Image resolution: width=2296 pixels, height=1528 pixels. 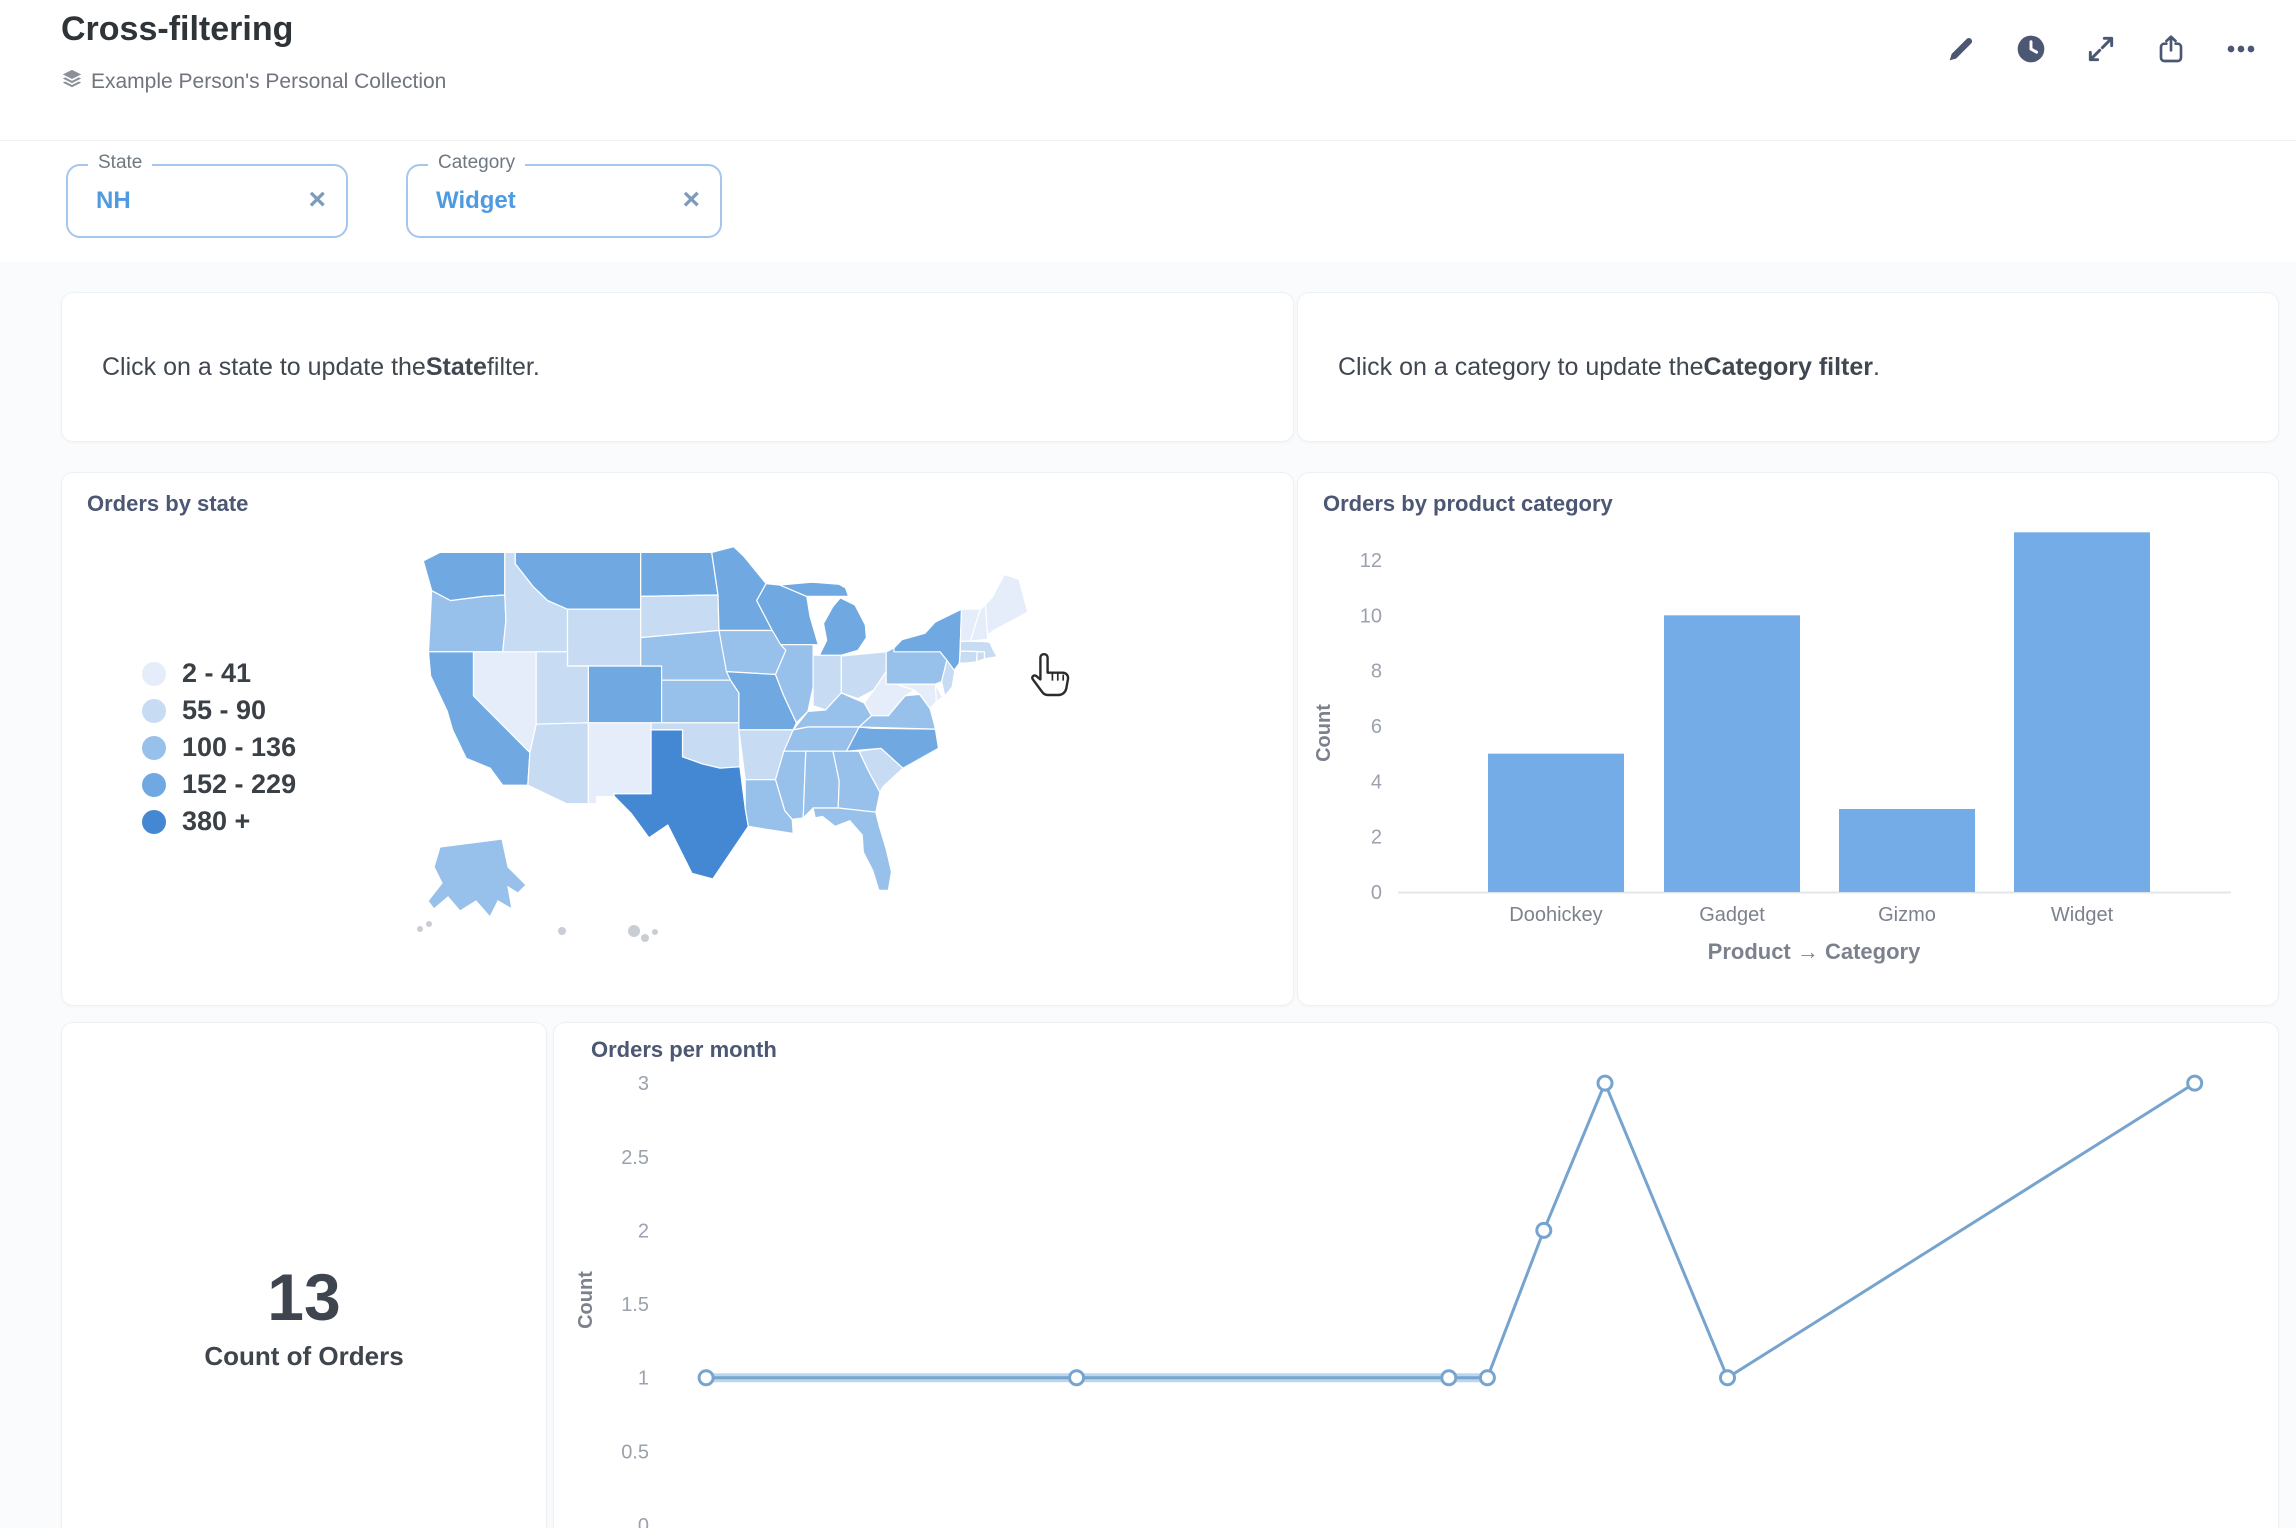 What do you see at coordinates (619, 763) in the screenshot?
I see `state-NM` at bounding box center [619, 763].